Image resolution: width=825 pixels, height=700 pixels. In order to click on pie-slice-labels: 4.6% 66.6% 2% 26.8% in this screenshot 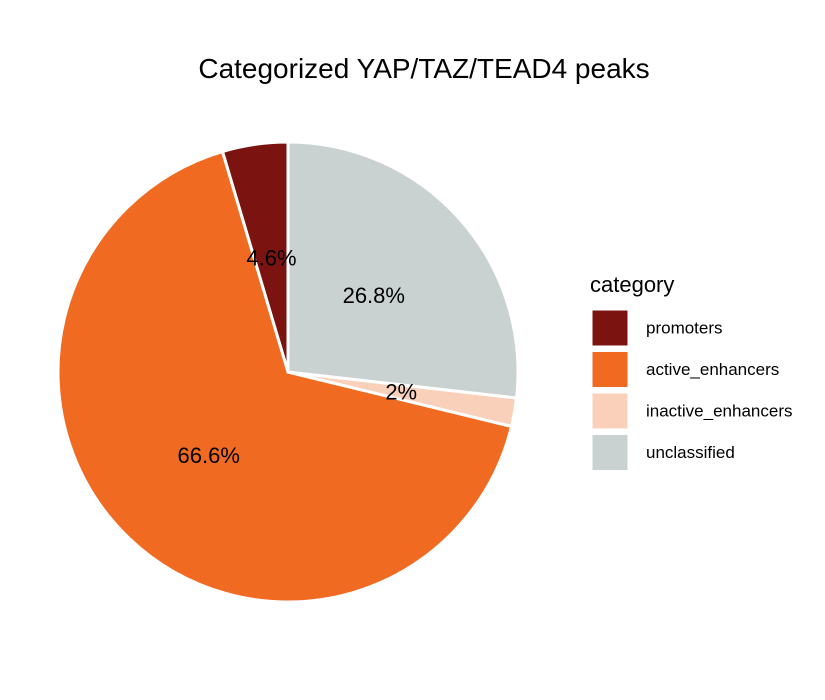, I will do `click(298, 357)`.